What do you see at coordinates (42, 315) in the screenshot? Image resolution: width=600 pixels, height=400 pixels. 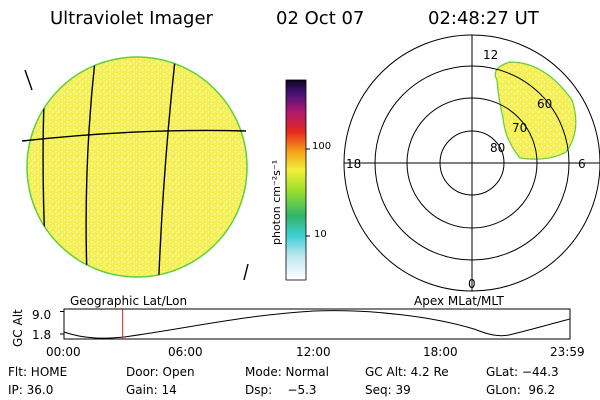 I see `orbit-ytick-high: 9.0` at bounding box center [42, 315].